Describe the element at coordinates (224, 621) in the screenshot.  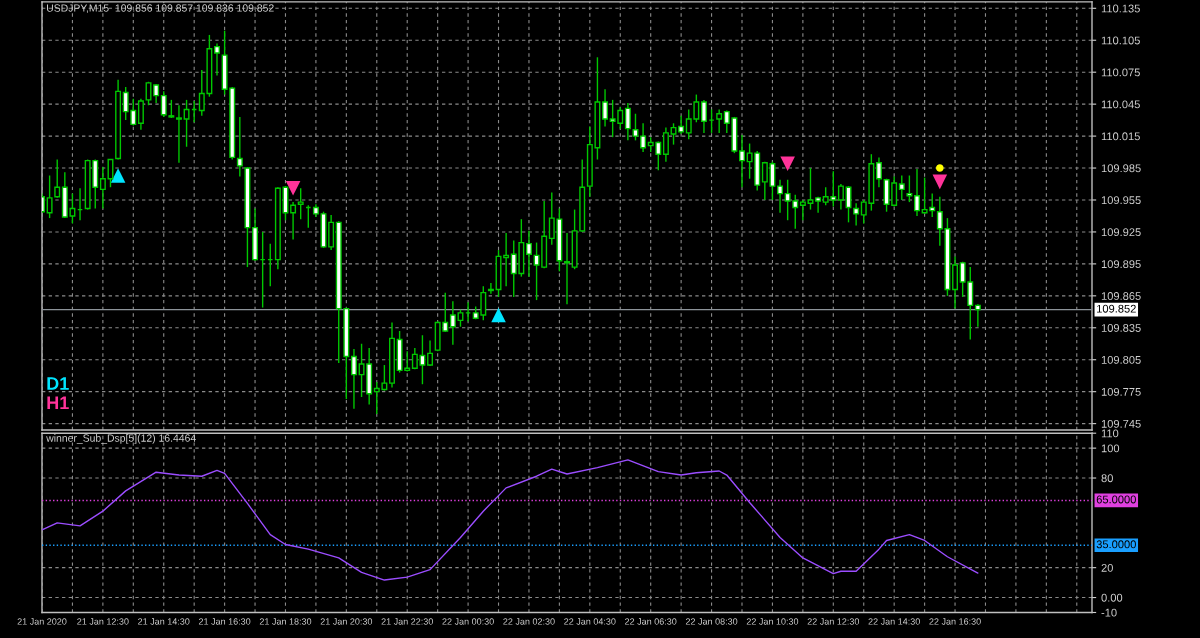
I see `x-tick-label: 21 Jan 16:30` at that location.